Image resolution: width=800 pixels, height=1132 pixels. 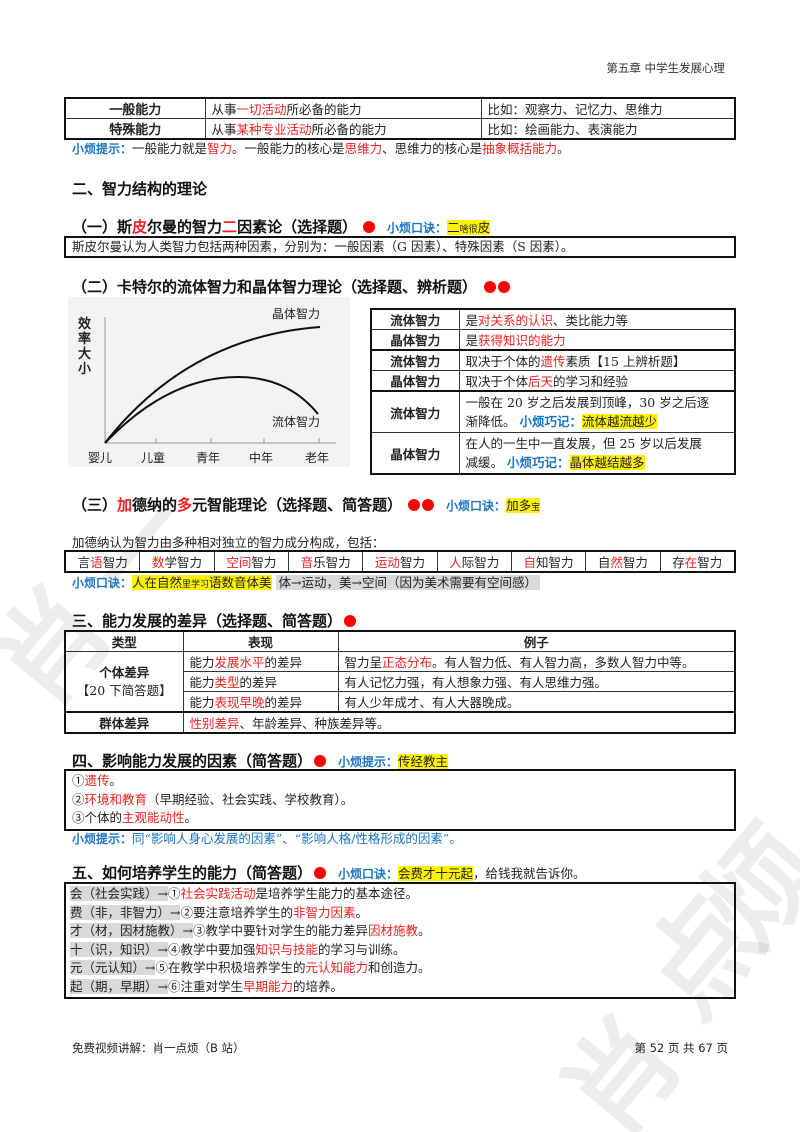 I want to click on gardner-intro: 加德纳认为智力由多种相对独立的智力成分构成，包括：, so click(x=228, y=542).